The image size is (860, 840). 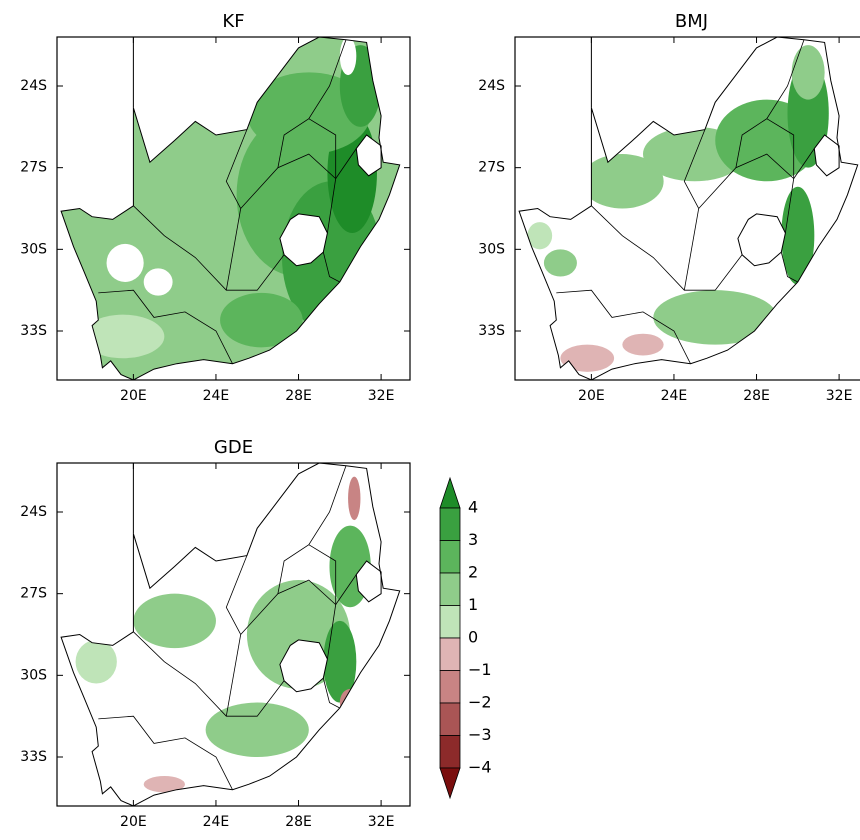 I want to click on colorbar-label: −1, so click(x=480, y=669).